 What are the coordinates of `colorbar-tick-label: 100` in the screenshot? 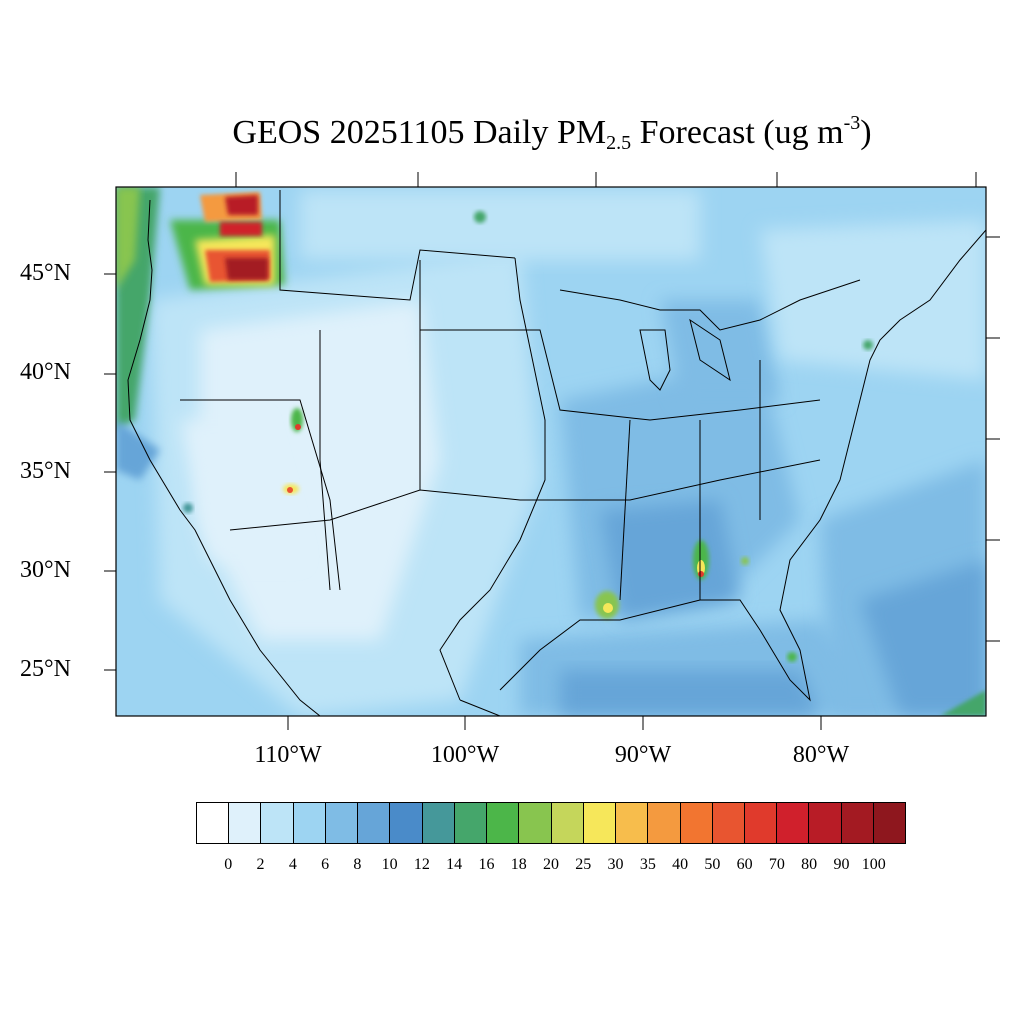 It's located at (873, 864).